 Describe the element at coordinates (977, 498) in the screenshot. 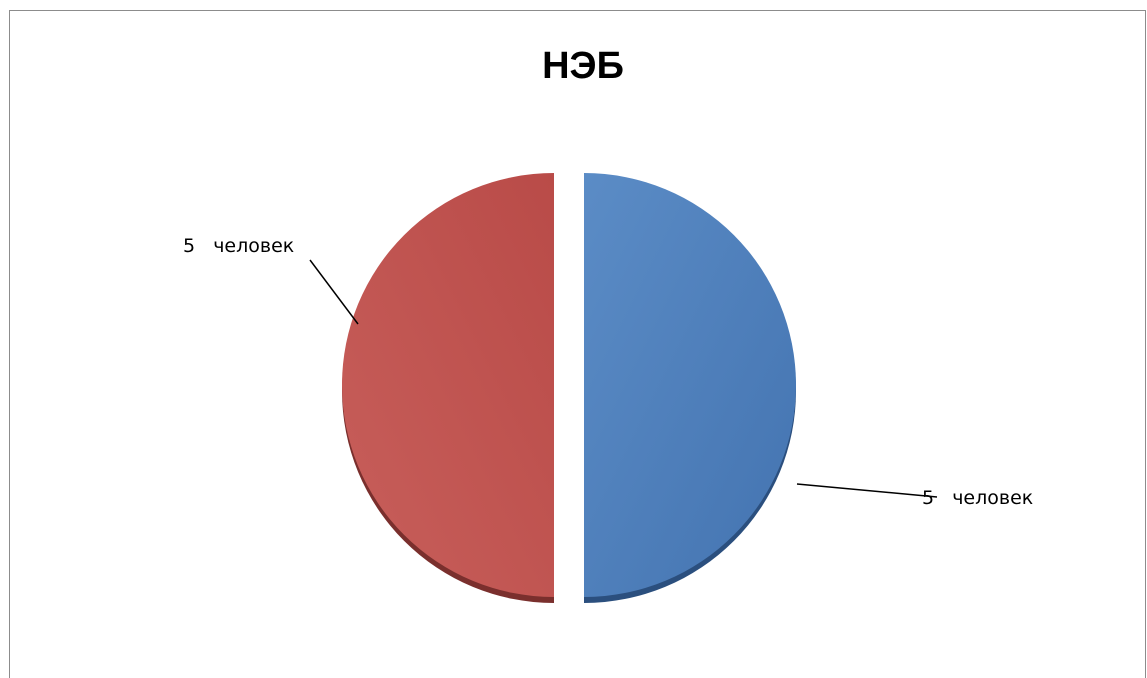

I see `data-label-1: 5 человек` at that location.